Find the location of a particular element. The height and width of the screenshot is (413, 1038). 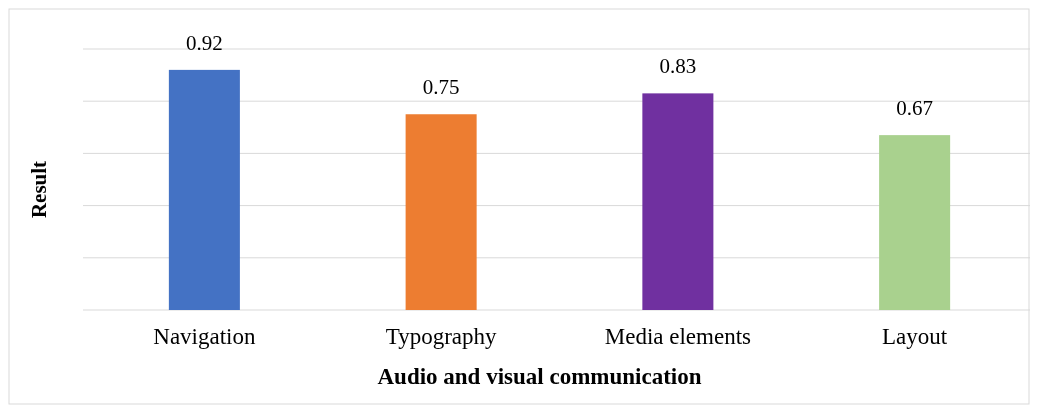

x-axis-title: Audio and visual communication is located at coordinates (539, 376).